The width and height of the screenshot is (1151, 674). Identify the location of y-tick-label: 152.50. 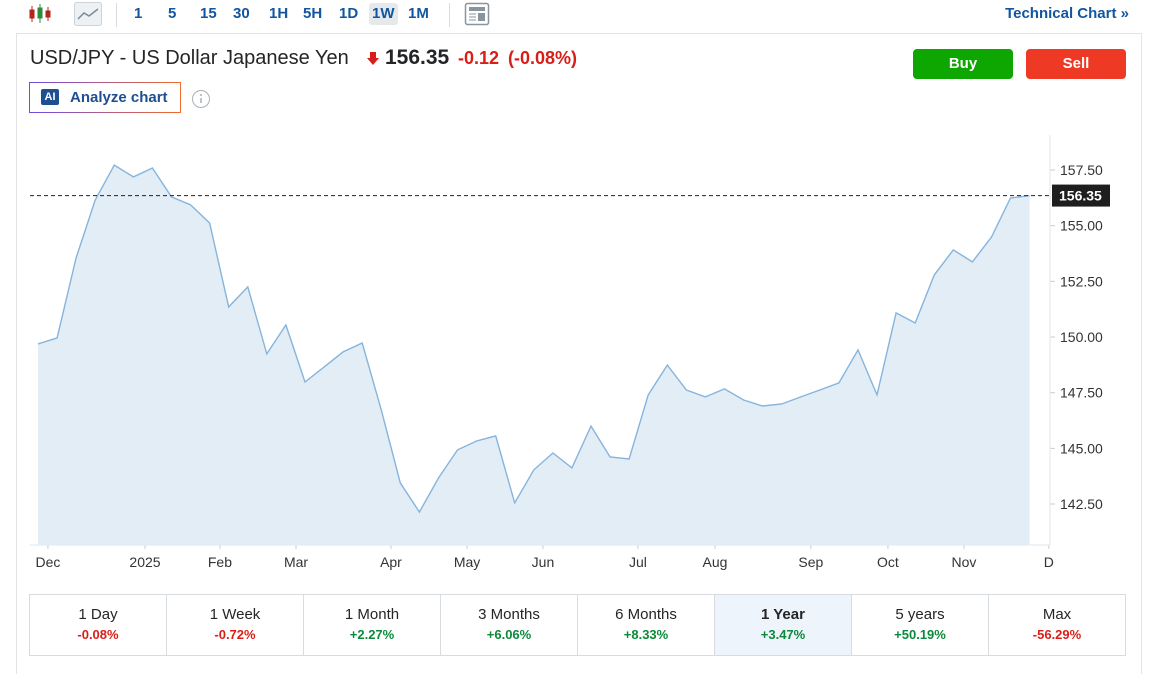
(1081, 281).